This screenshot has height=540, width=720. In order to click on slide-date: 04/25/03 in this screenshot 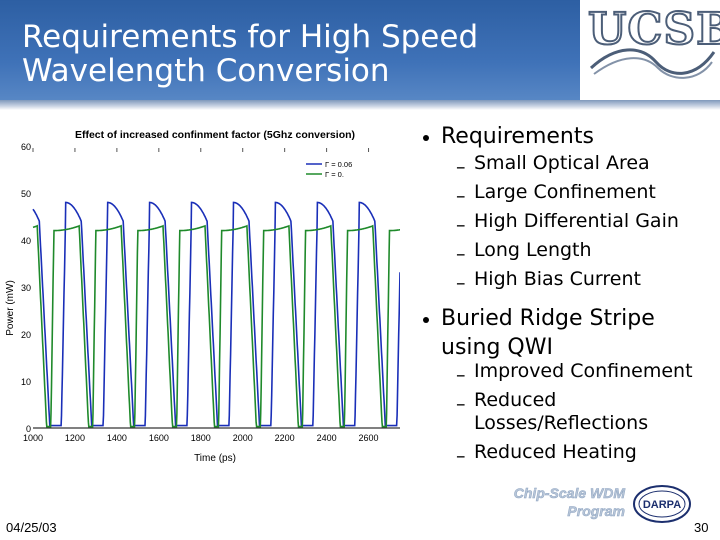, I will do `click(31, 527)`.